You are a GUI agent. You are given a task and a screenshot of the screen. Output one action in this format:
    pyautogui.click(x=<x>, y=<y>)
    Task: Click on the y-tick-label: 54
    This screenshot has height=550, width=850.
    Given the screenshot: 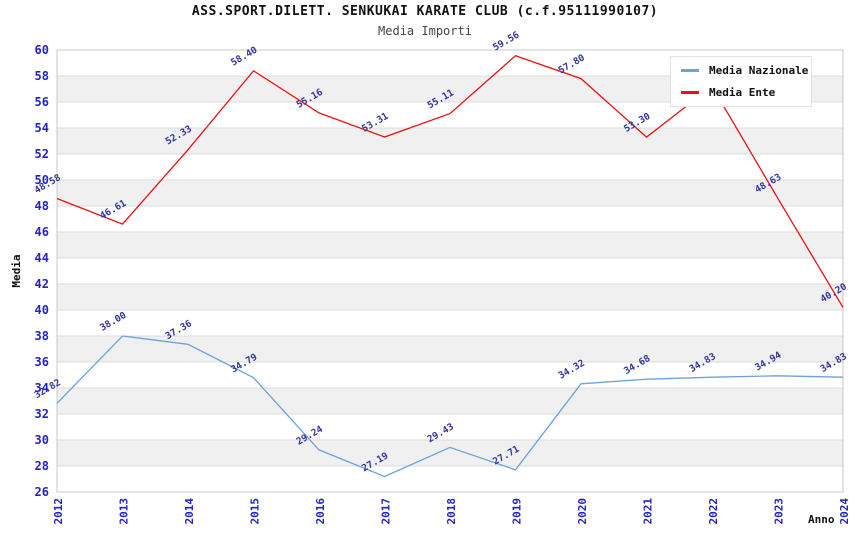 What is the action you would take?
    pyautogui.click(x=42, y=128)
    